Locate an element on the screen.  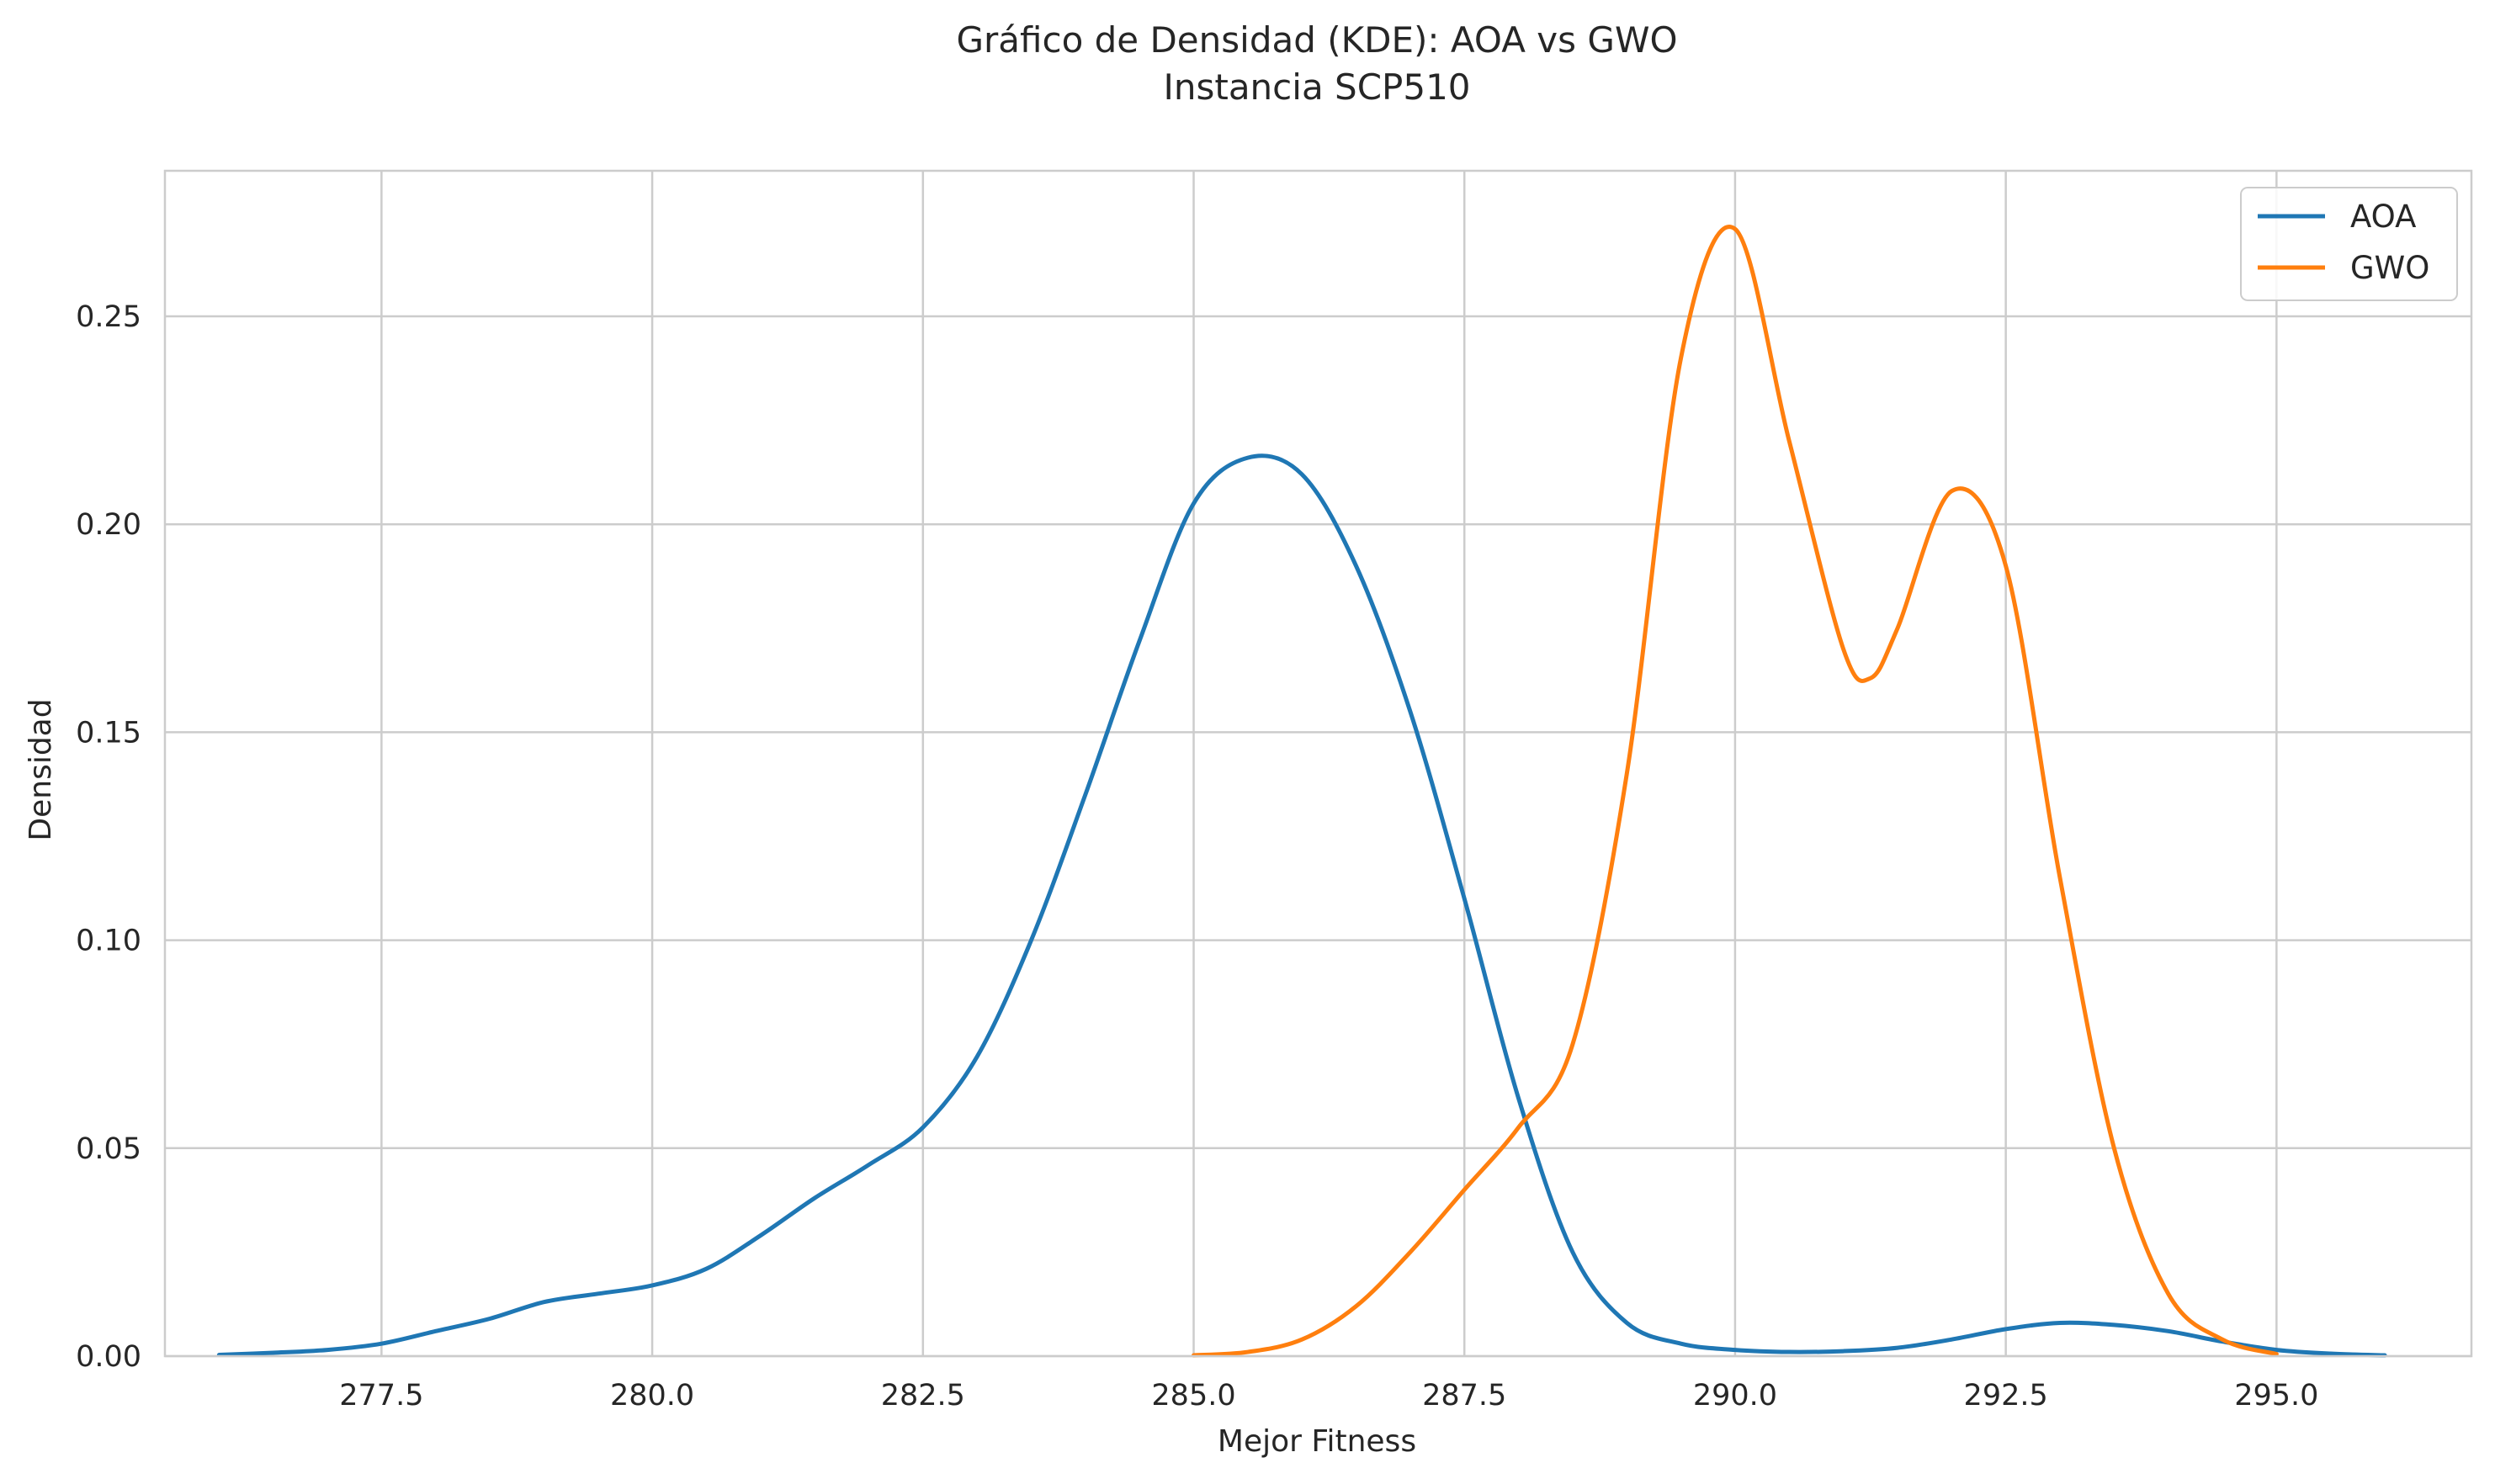
x-tick-label: 280.0 is located at coordinates (652, 1395).